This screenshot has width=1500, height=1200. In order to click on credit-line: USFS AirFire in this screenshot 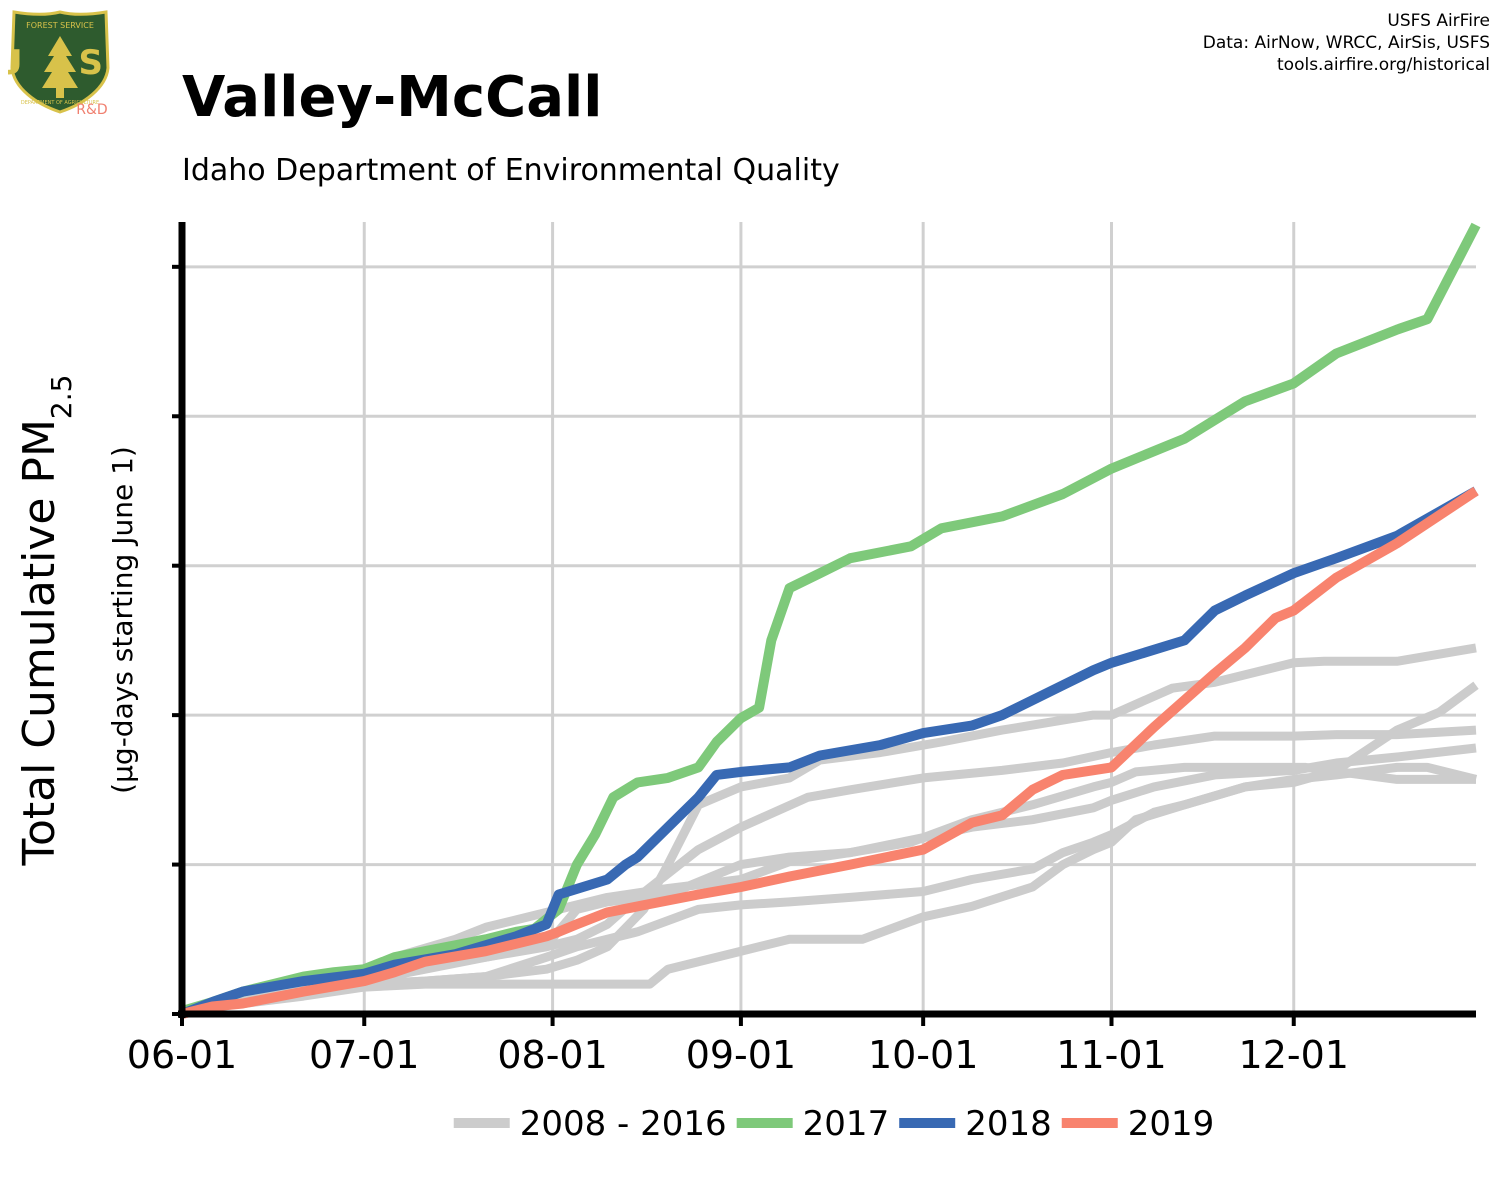, I will do `click(1438, 21)`.